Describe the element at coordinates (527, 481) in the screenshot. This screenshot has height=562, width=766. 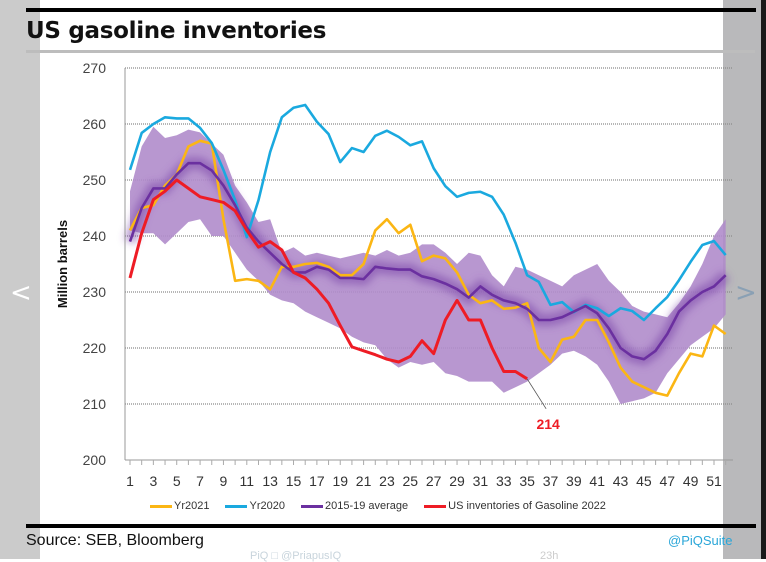
I see `x-tick-label: 35` at that location.